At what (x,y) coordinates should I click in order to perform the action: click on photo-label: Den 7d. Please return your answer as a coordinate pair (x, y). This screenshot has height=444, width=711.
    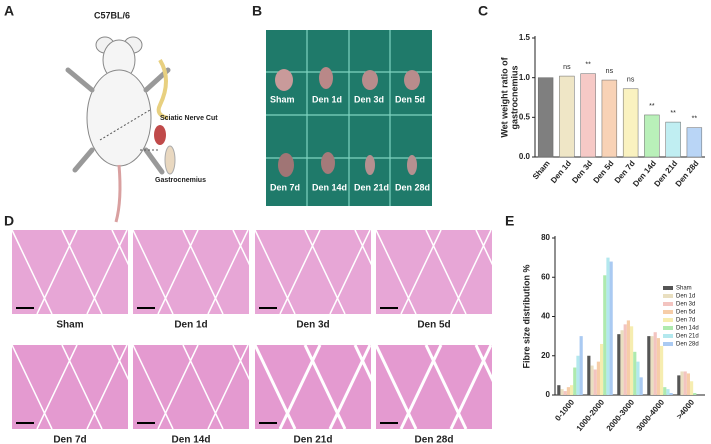
    Looking at the image, I should click on (285, 187).